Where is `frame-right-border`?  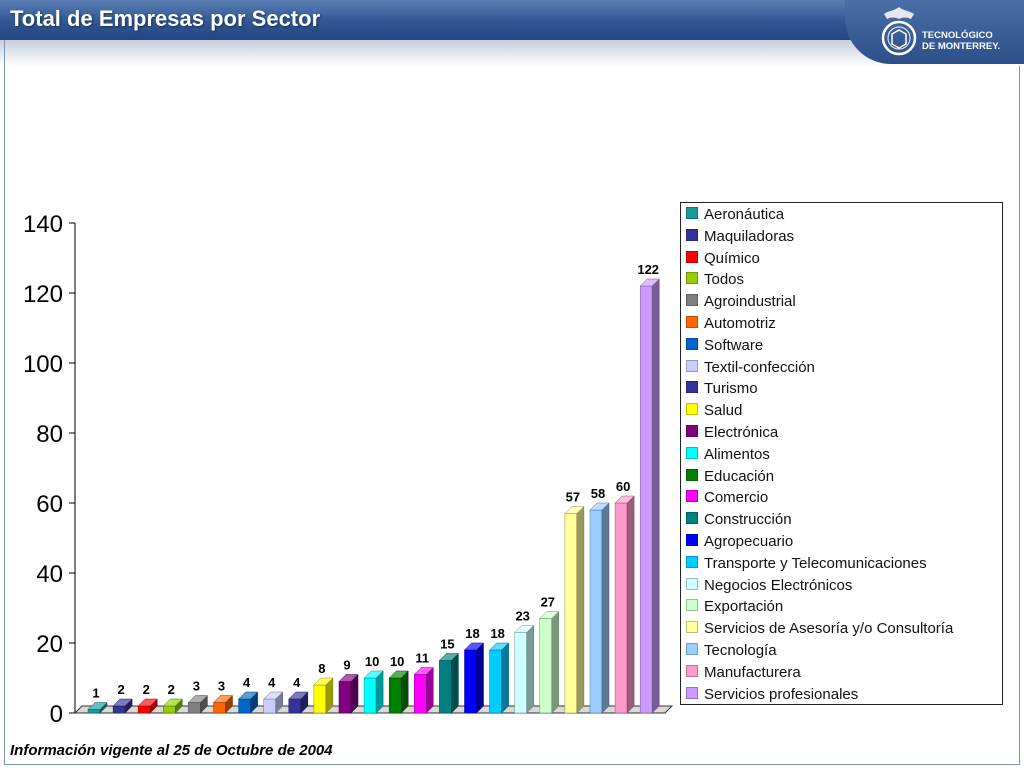 frame-right-border is located at coordinates (1019, 415).